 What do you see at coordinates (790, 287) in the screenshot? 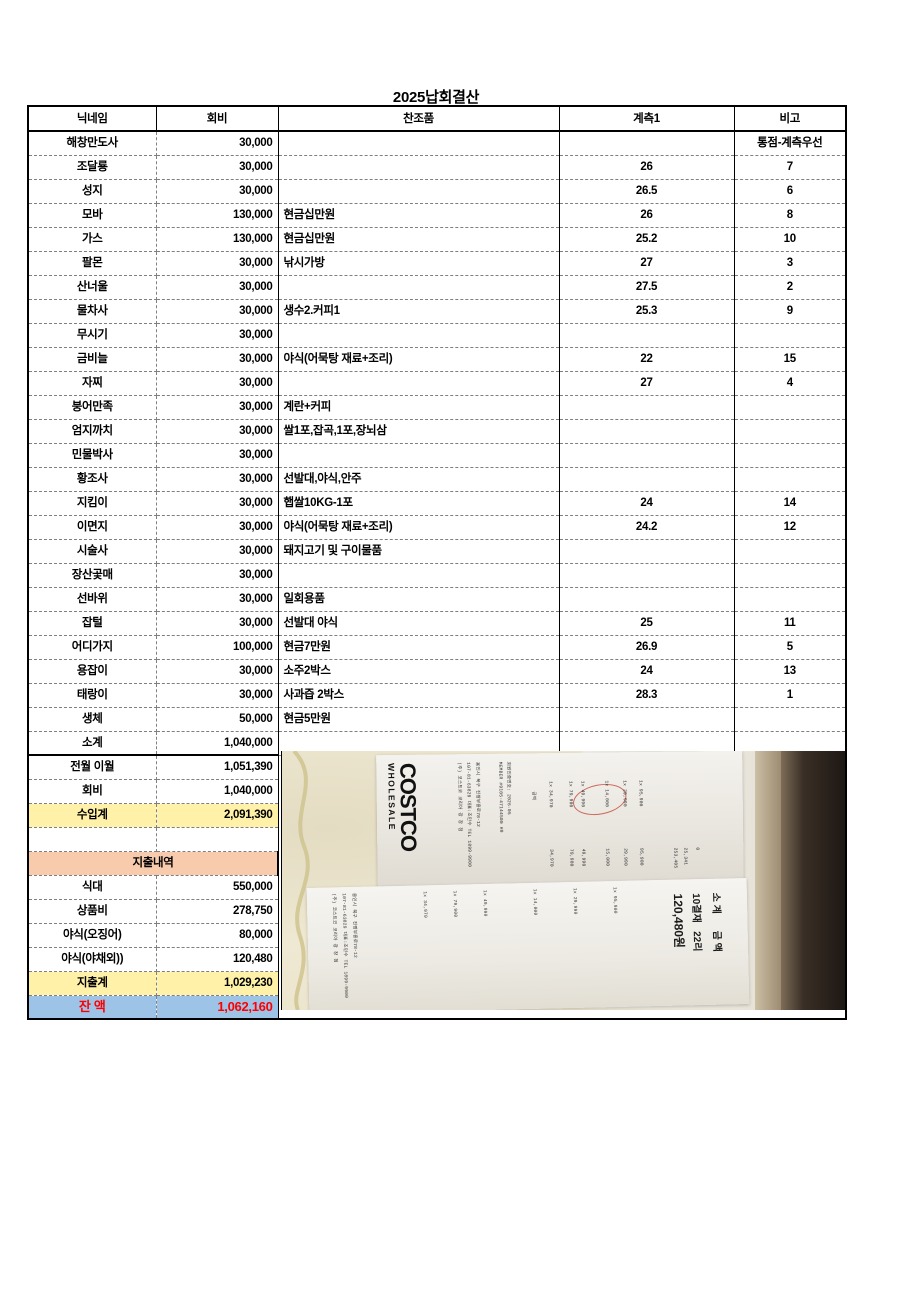
I see `cell-note: 2` at bounding box center [790, 287].